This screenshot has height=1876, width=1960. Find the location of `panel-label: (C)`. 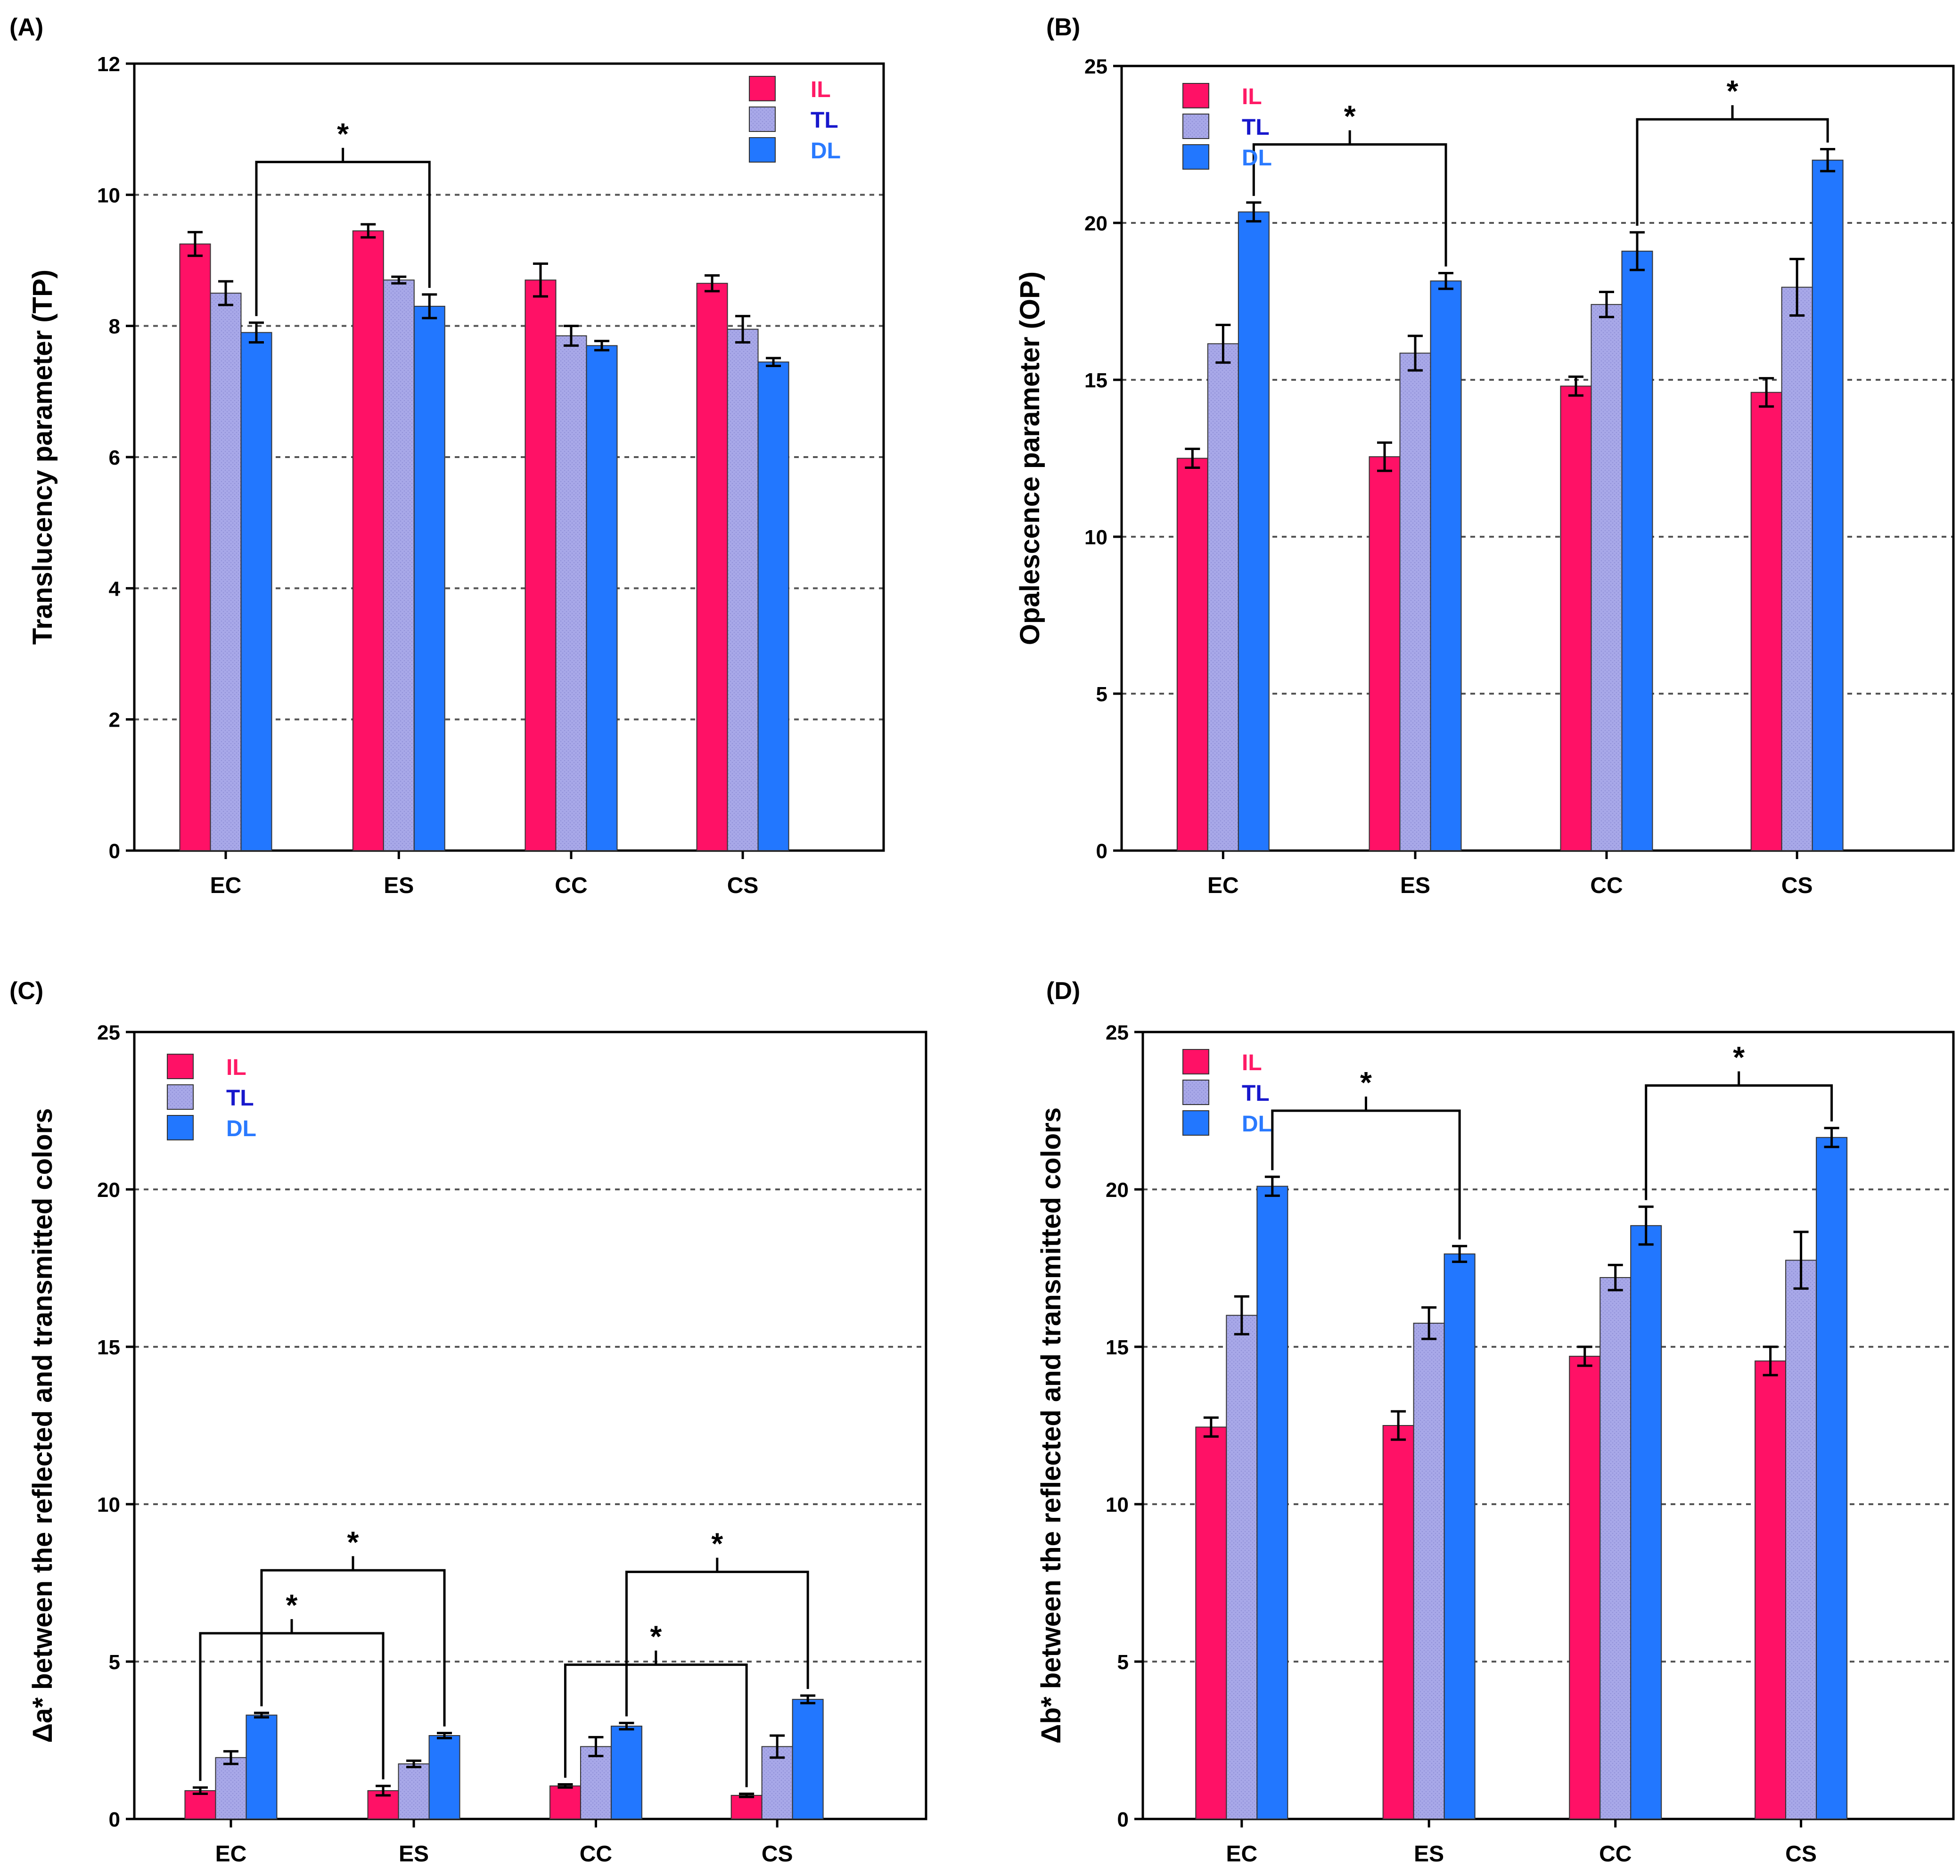

panel-label: (C) is located at coordinates (26, 991).